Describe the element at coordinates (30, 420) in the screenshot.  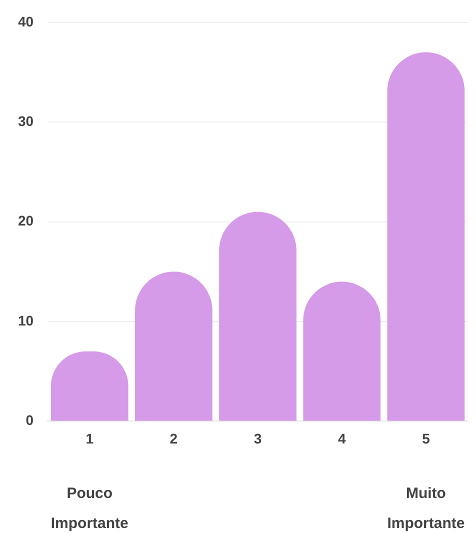
I see `y-tick-label: 0` at that location.